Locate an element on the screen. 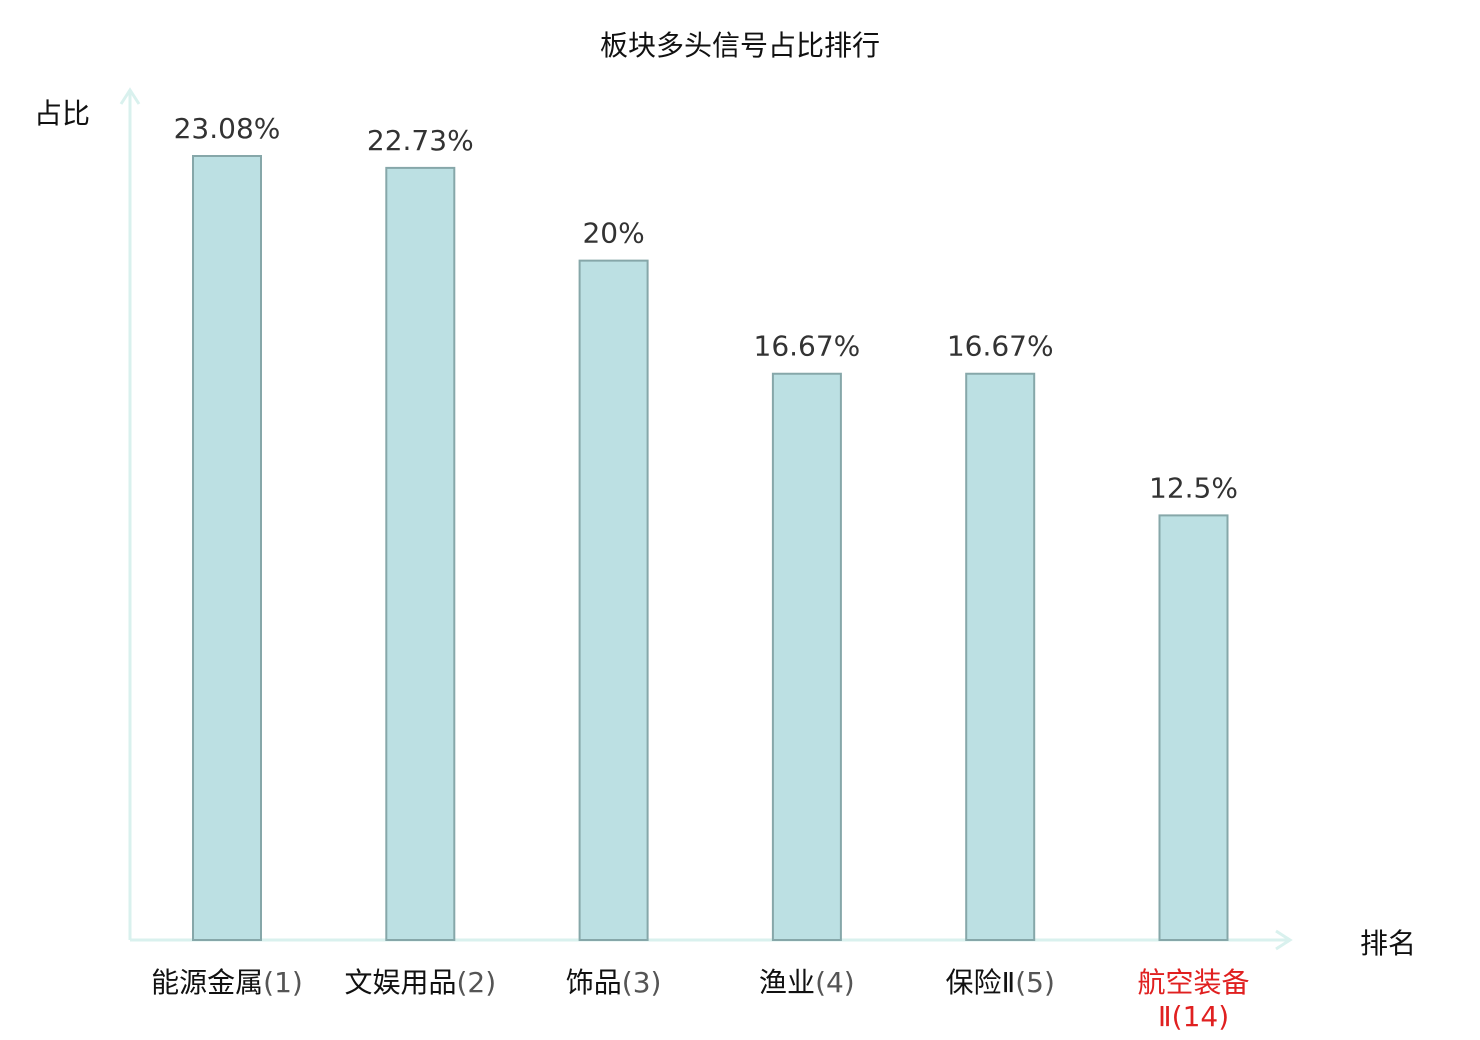 Image resolution: width=1480 pixels, height=1040 pixels. y-axis-label: 占比 is located at coordinates (62, 113).